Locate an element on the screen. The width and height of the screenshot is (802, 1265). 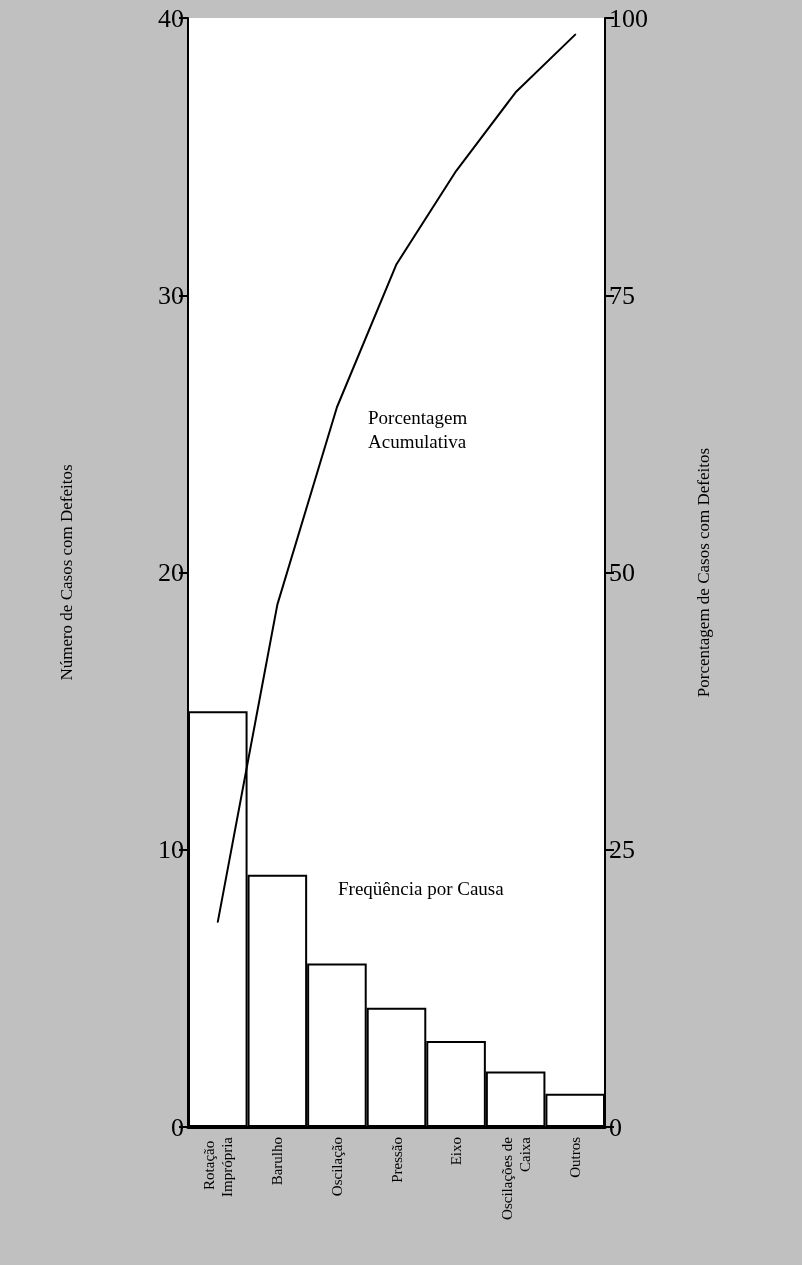
x-tick-label: Barulho is located at coordinates (277, 1161).